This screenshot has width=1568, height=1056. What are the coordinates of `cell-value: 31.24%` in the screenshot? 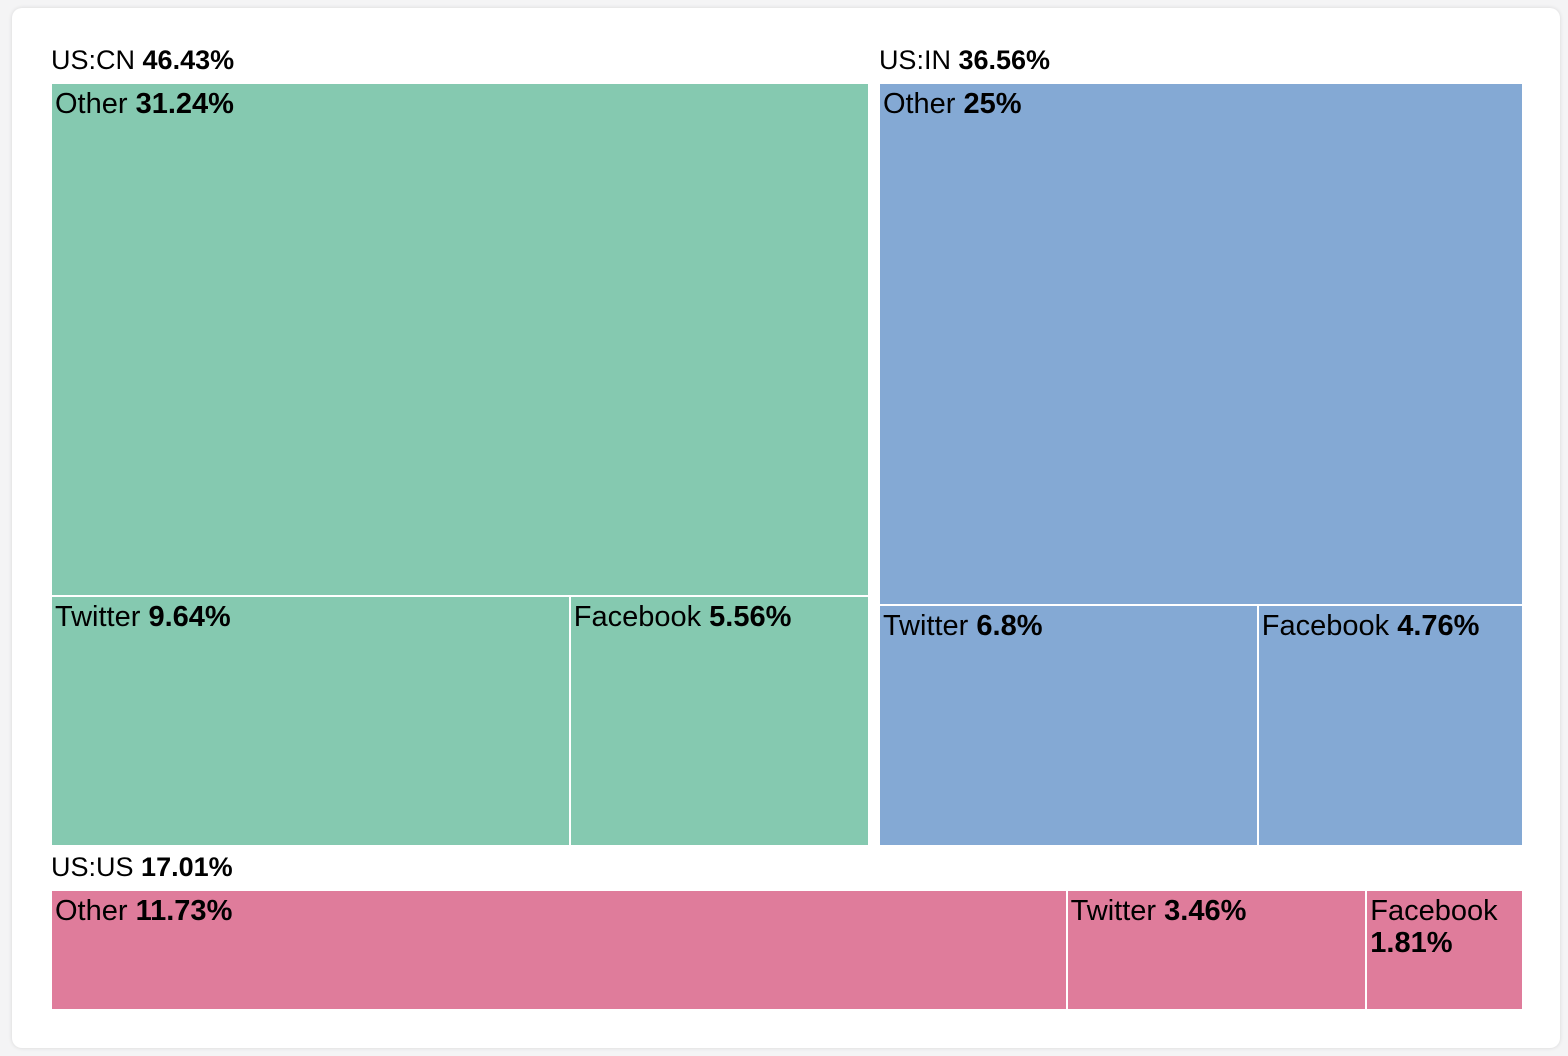 It's located at (184, 104).